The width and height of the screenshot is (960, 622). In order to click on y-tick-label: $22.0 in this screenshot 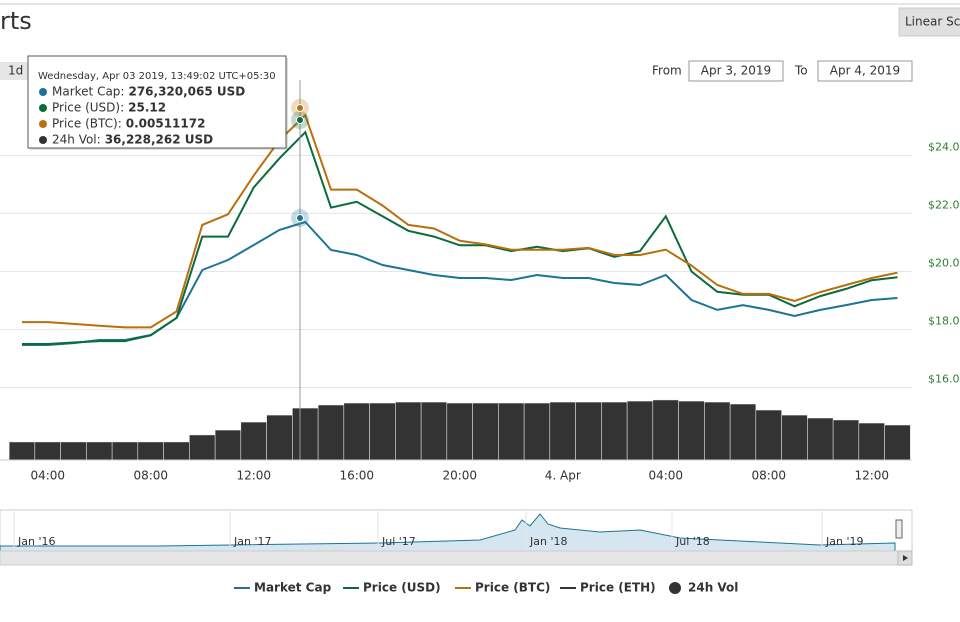, I will do `click(944, 204)`.